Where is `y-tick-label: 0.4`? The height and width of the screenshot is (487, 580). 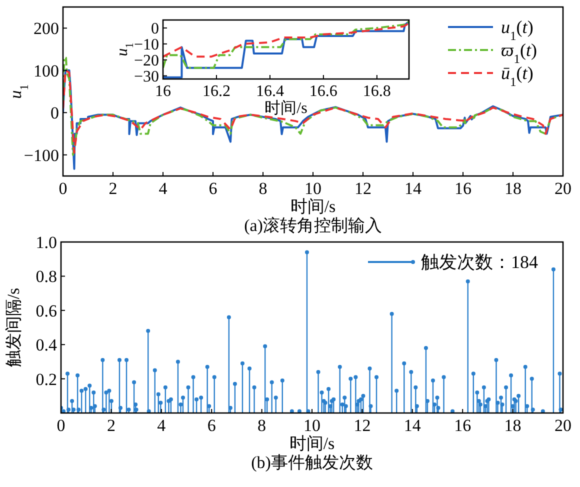
y-tick-label: 0.4 is located at coordinates (47, 345).